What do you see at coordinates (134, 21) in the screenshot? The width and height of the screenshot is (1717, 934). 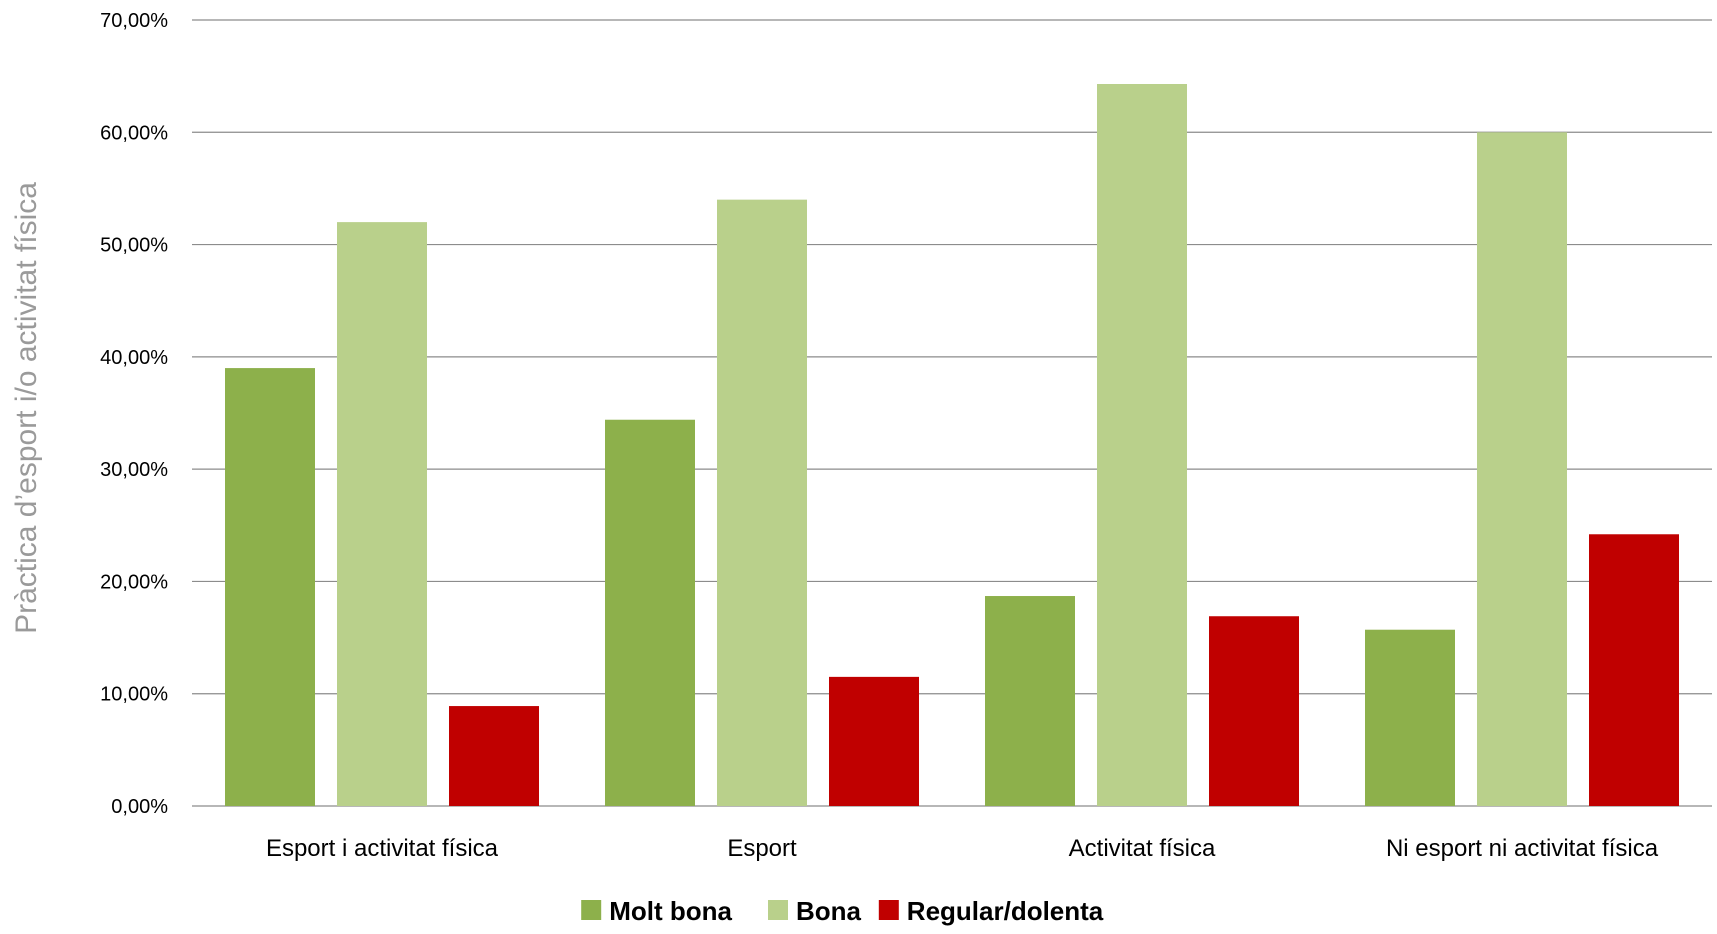 I see `y-tick-label: 70,00%` at bounding box center [134, 21].